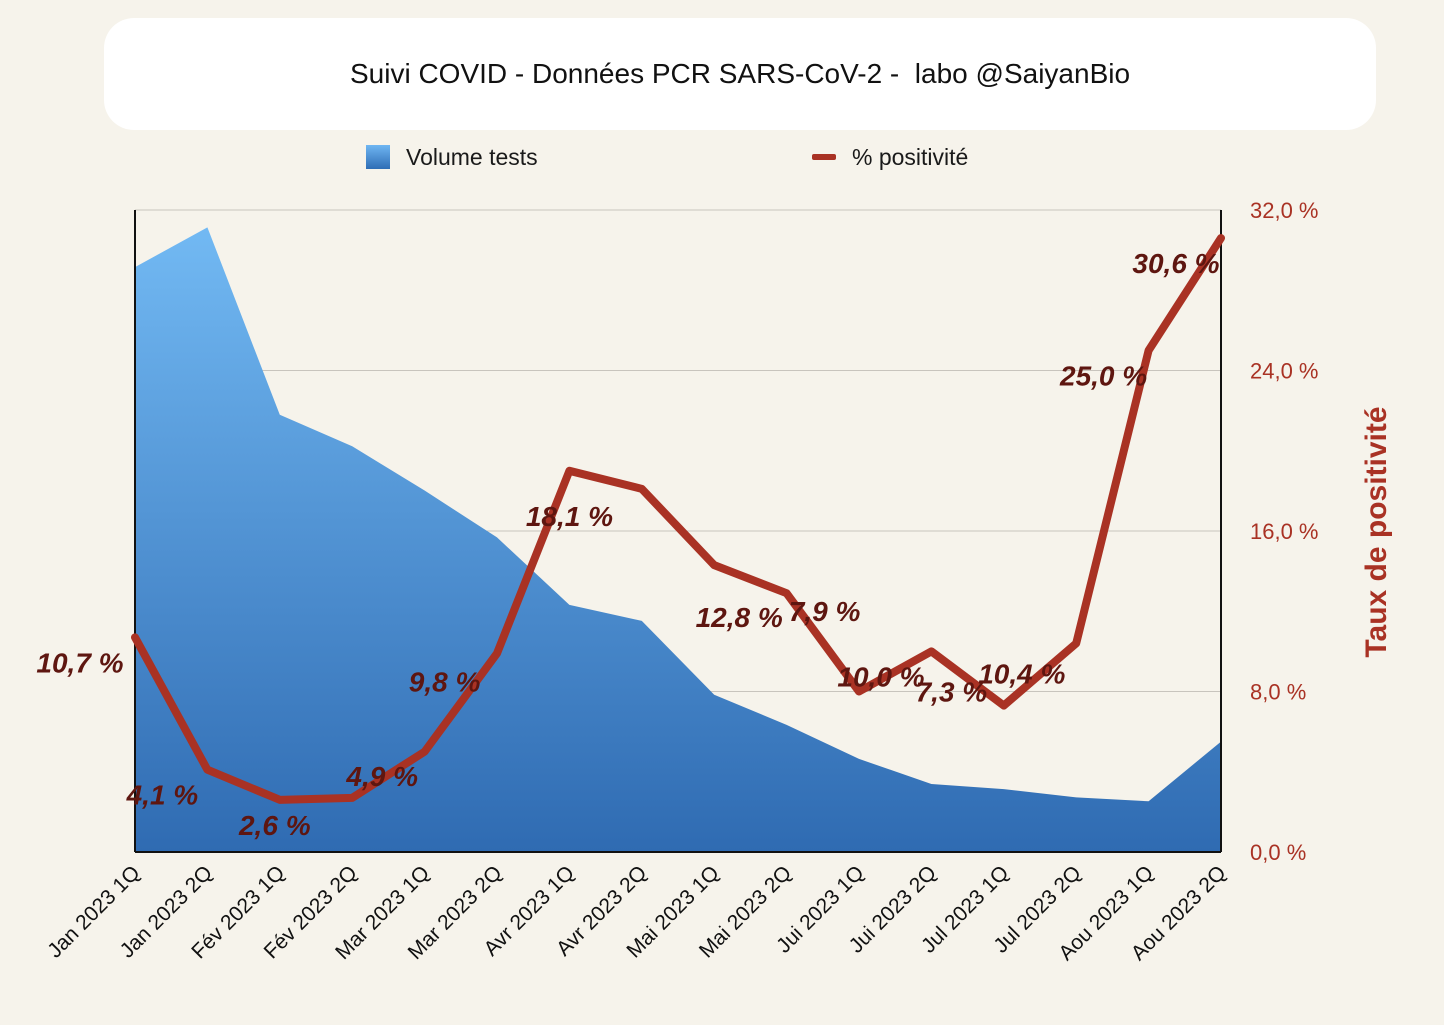 This screenshot has width=1444, height=1025. Describe the element at coordinates (880, 677) in the screenshot. I see `point-label: 10,0 %` at that location.